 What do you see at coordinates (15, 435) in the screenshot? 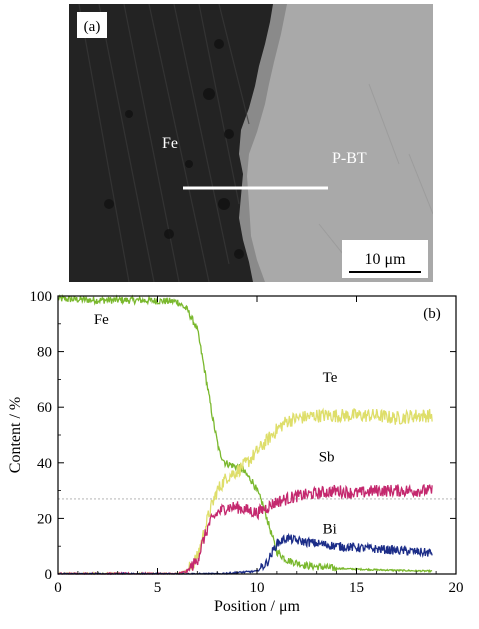
I see `y-axis-label: Content / %` at bounding box center [15, 435].